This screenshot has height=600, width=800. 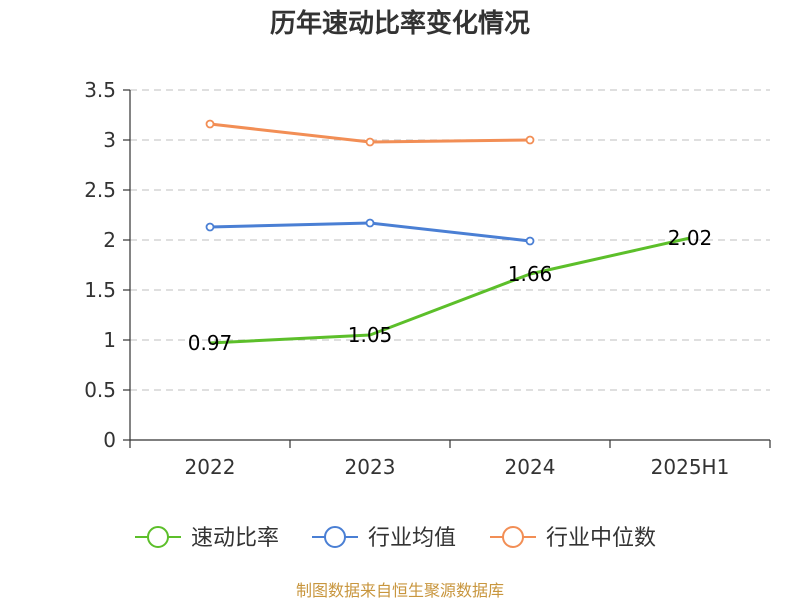 I want to click on y-tick-label: 0, so click(x=109, y=440).